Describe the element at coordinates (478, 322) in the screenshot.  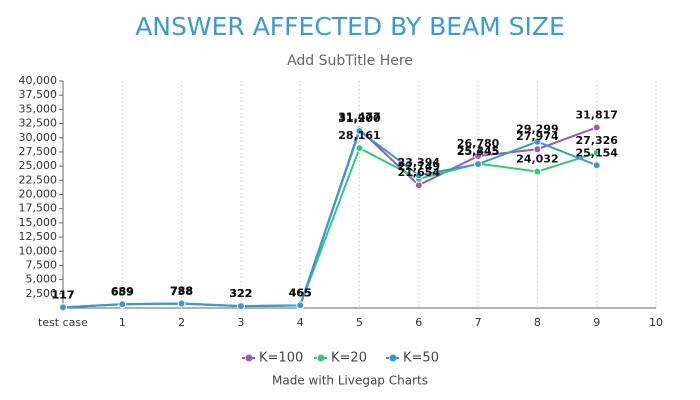
I see `x-tick-label: 7` at that location.